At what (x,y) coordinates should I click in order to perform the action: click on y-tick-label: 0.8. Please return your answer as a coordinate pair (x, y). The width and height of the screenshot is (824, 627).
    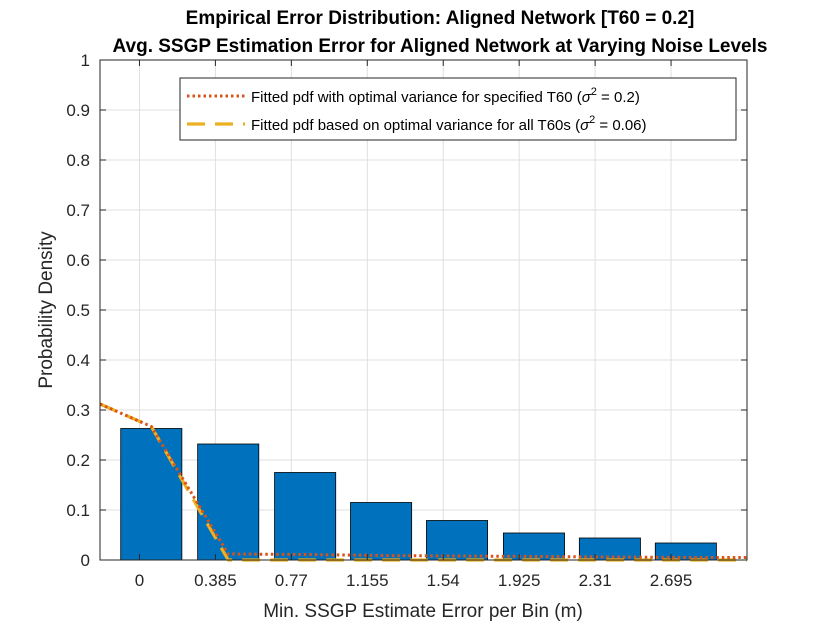
    Looking at the image, I should click on (78, 160).